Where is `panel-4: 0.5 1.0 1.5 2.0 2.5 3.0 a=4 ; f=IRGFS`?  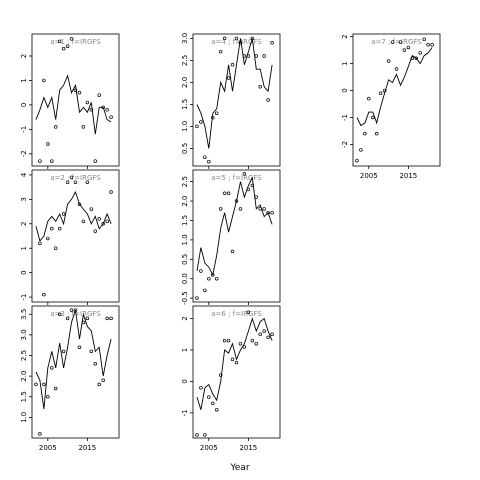
panel-4: 0.5 1.0 1.5 2.0 2.5 3.0 a=4 ; f=IRGFS is located at coordinates (231, 101).